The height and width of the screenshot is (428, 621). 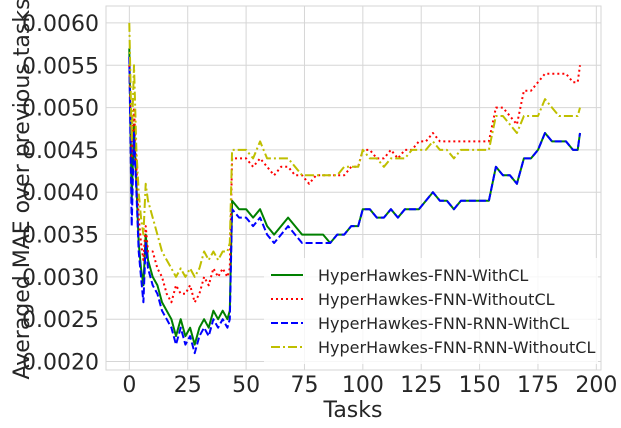 I want to click on x-tick-label: 0, so click(x=129, y=385).